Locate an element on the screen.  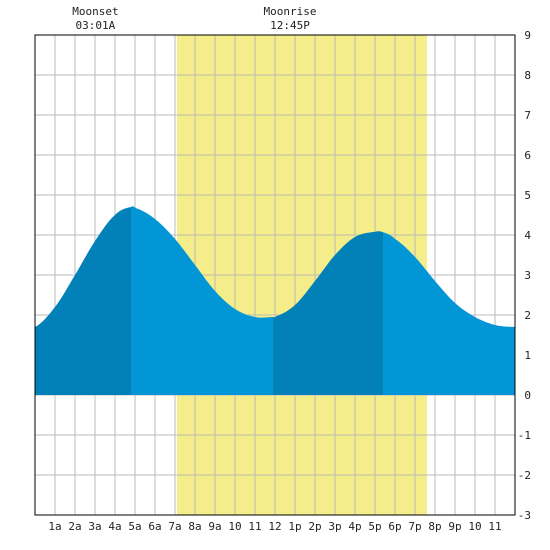
y-tick-label: -1 is located at coordinates (524, 435).